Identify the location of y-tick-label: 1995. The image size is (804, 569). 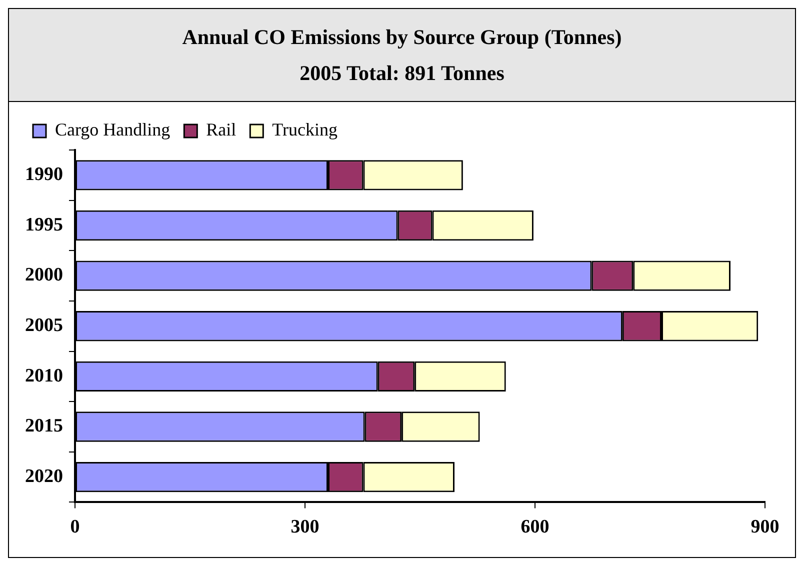
(44, 225).